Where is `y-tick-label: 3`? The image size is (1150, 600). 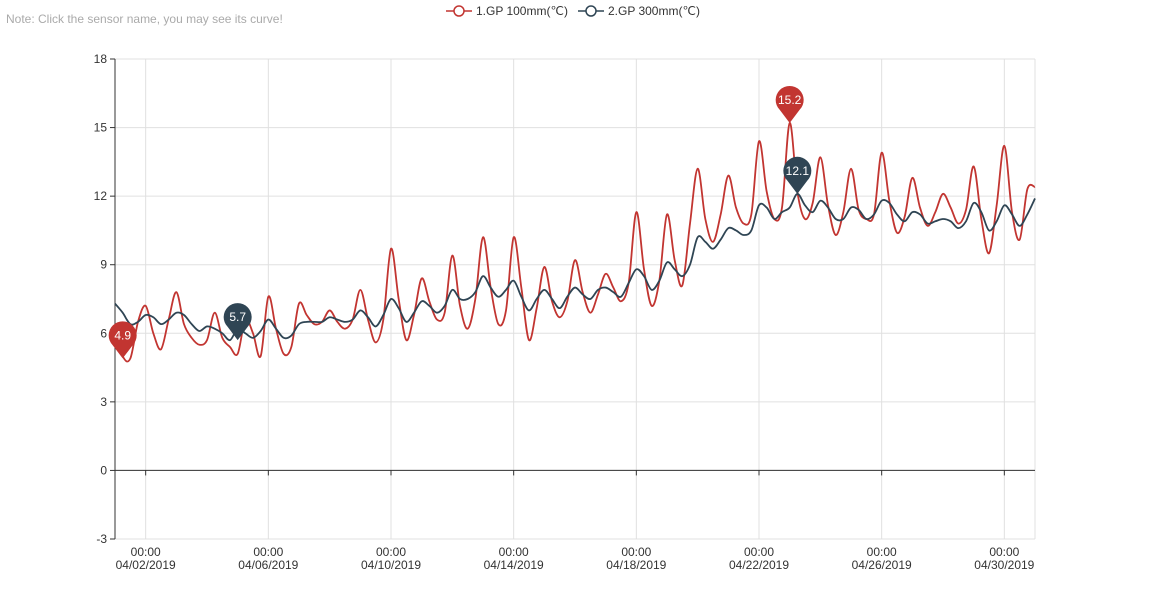 y-tick-label: 3 is located at coordinates (103, 402).